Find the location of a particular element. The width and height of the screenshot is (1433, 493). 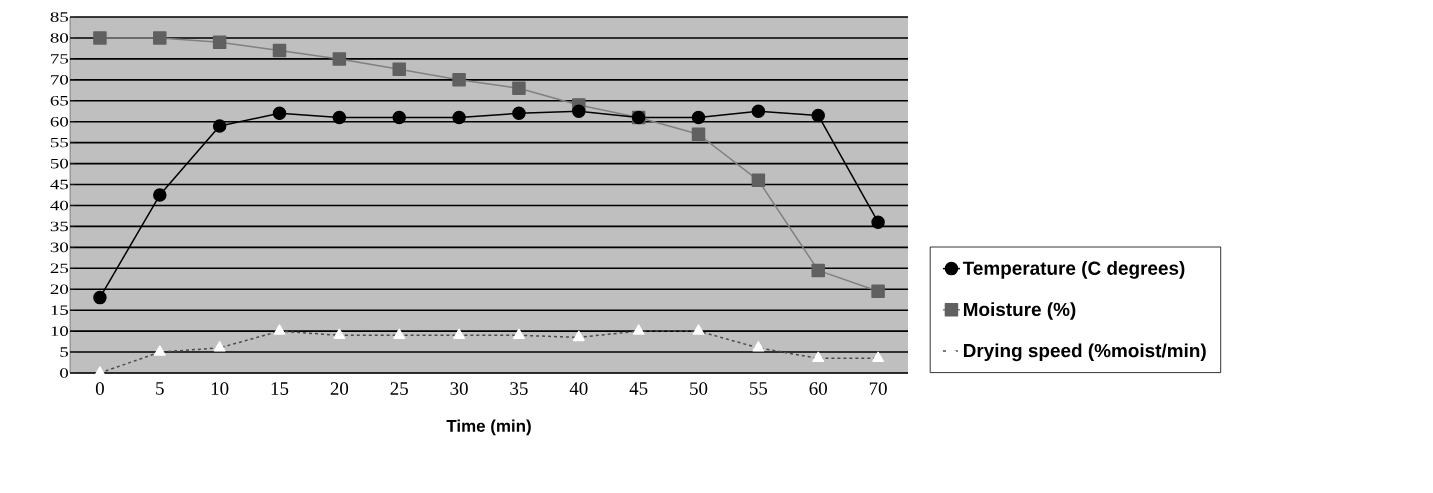

y-tick-label: 60 is located at coordinates (59, 121).